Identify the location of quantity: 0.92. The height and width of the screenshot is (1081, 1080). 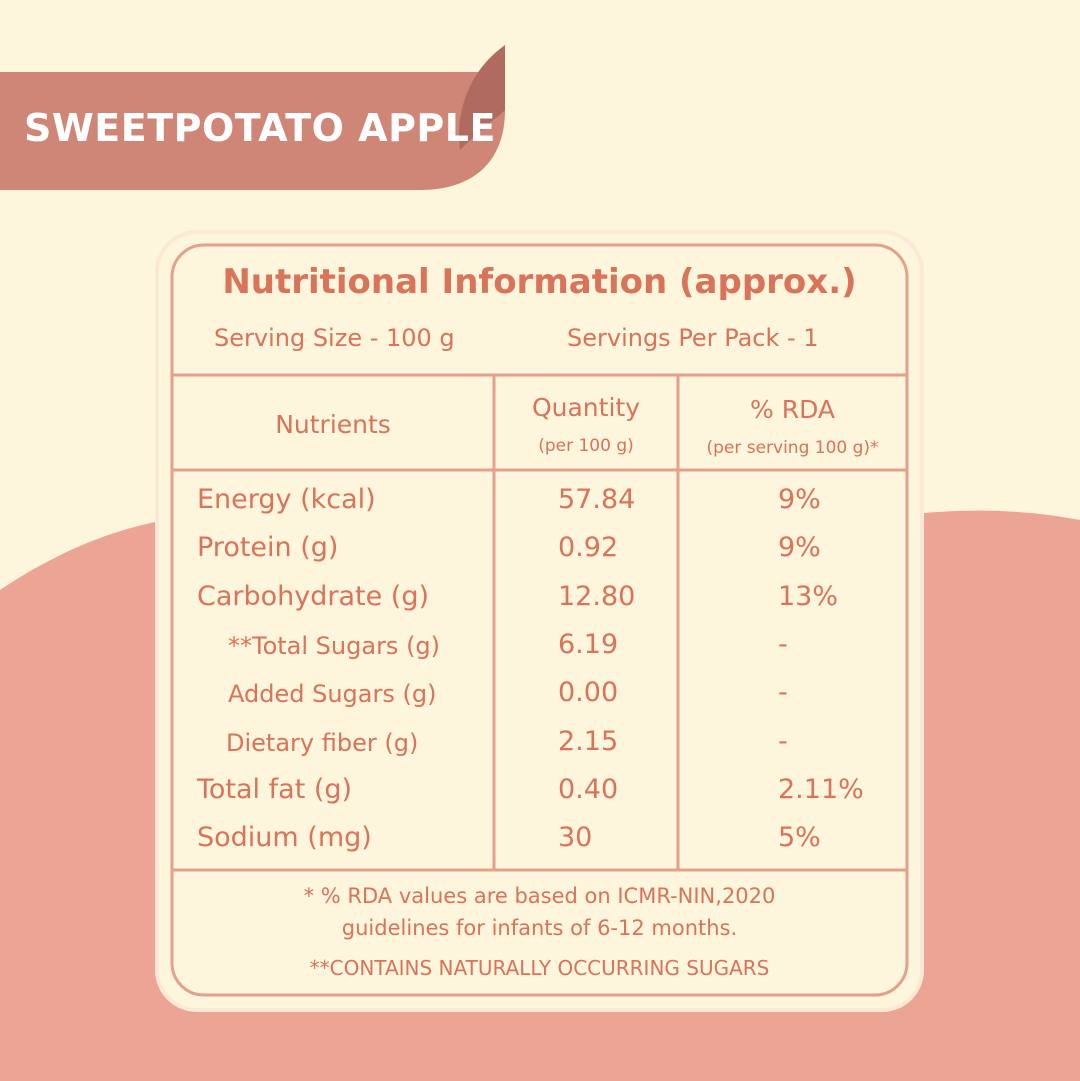
(588, 548).